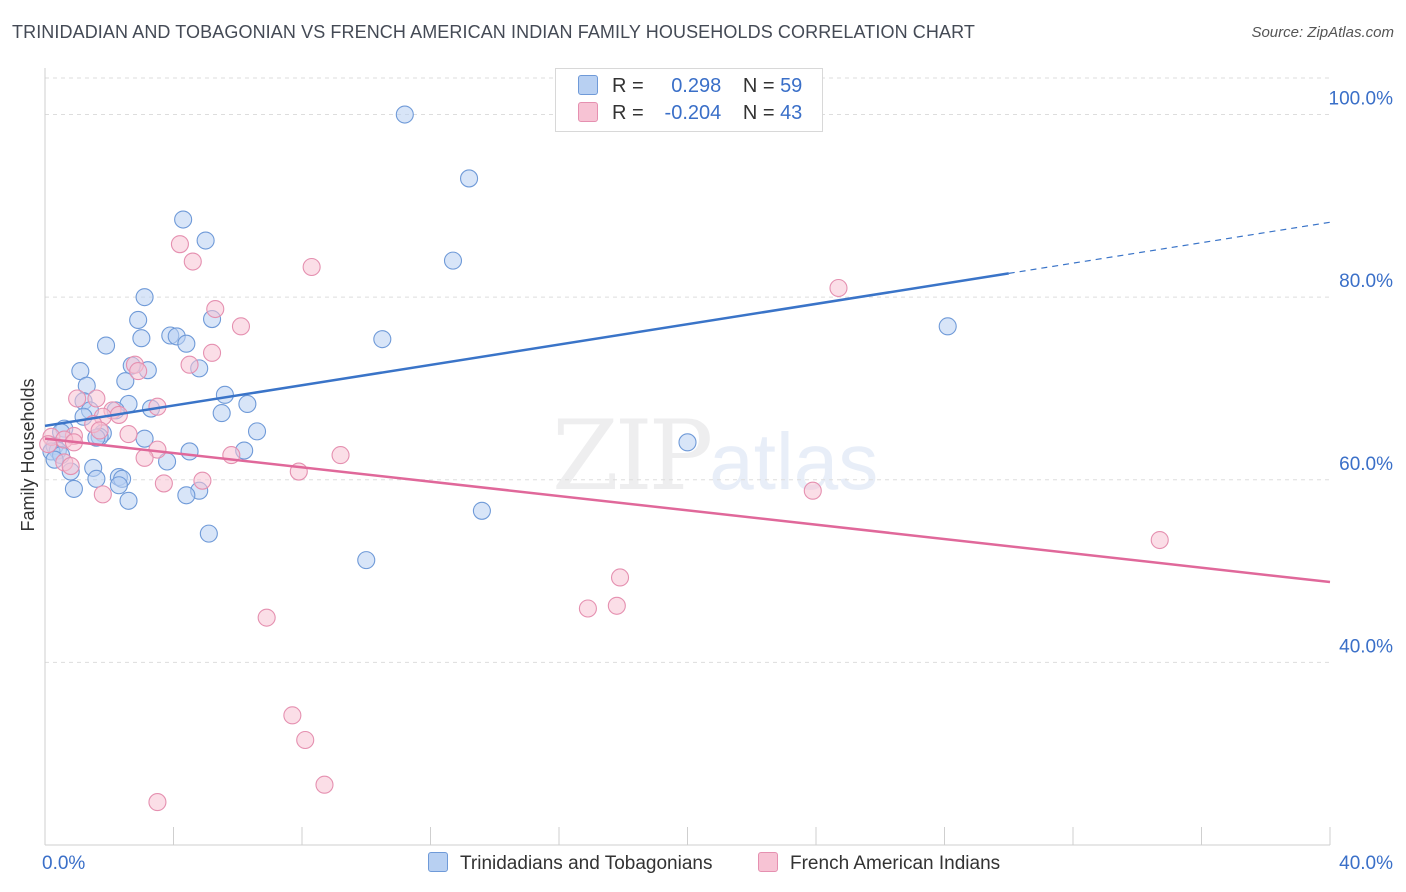  What do you see at coordinates (1361, 99) in the screenshot?
I see `y-tick-label: 100.0%` at bounding box center [1361, 99].